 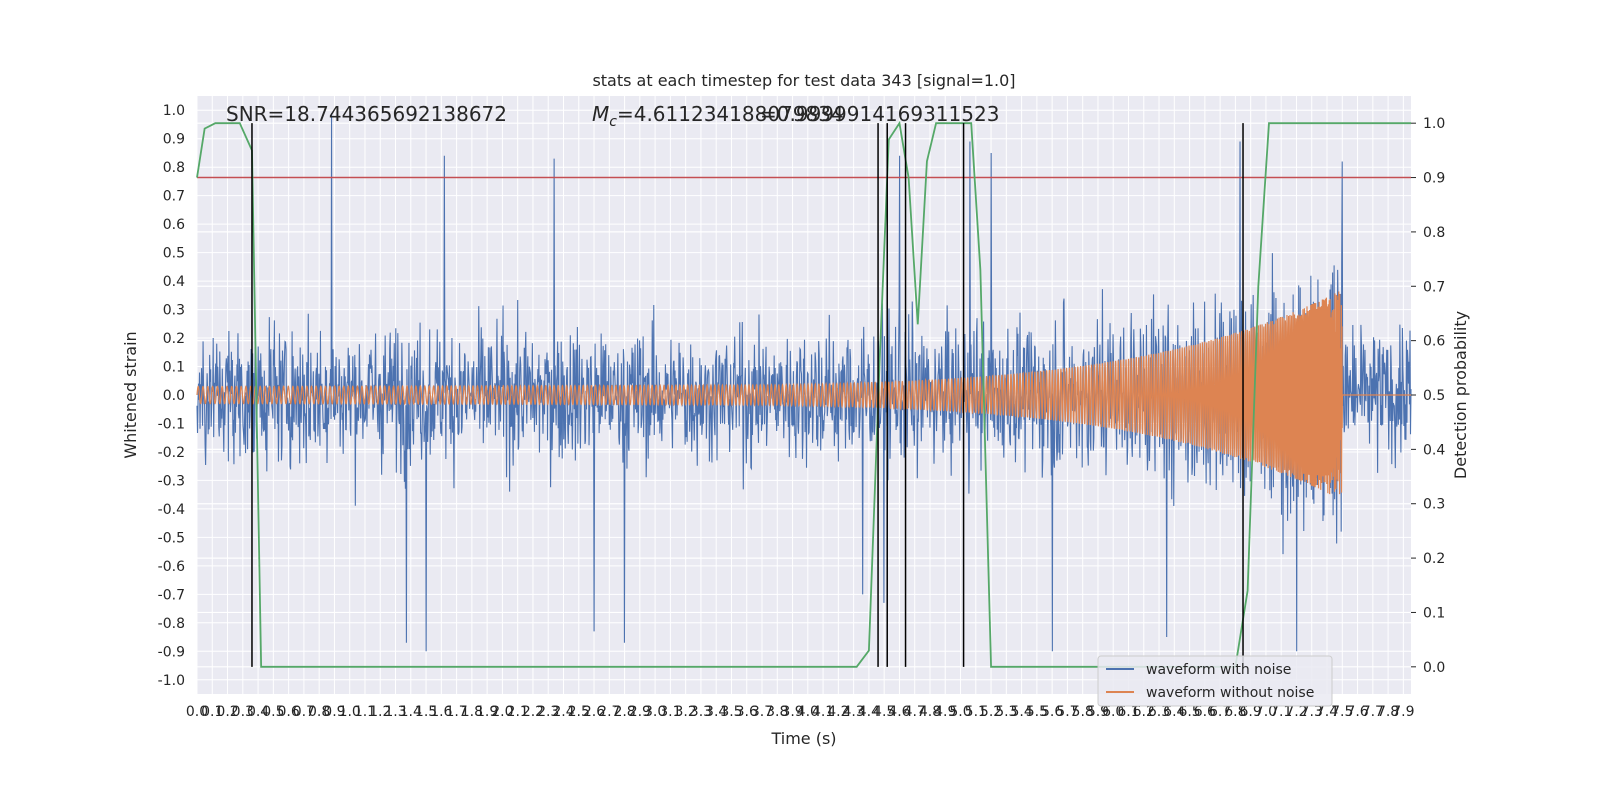 I want to click on chirp-mass-annotation: Mc=4.611234188079834, so click(x=718, y=116).